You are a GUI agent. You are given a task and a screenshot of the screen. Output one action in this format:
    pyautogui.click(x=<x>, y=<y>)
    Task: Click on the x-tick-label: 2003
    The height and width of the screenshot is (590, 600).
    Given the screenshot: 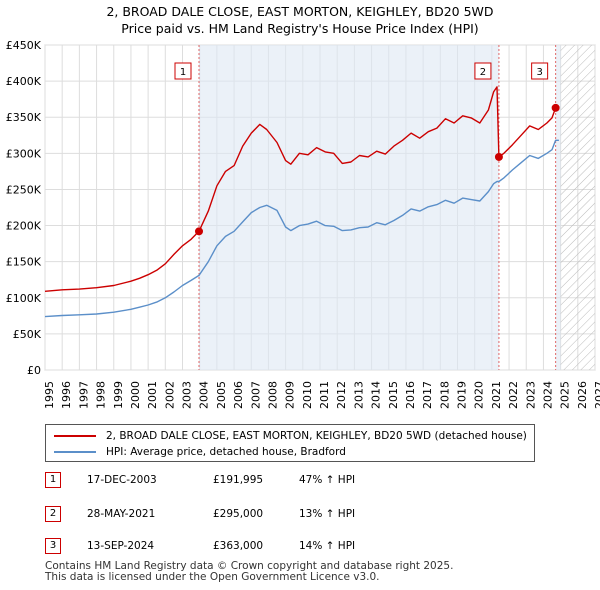 What is the action you would take?
    pyautogui.click(x=187, y=395)
    